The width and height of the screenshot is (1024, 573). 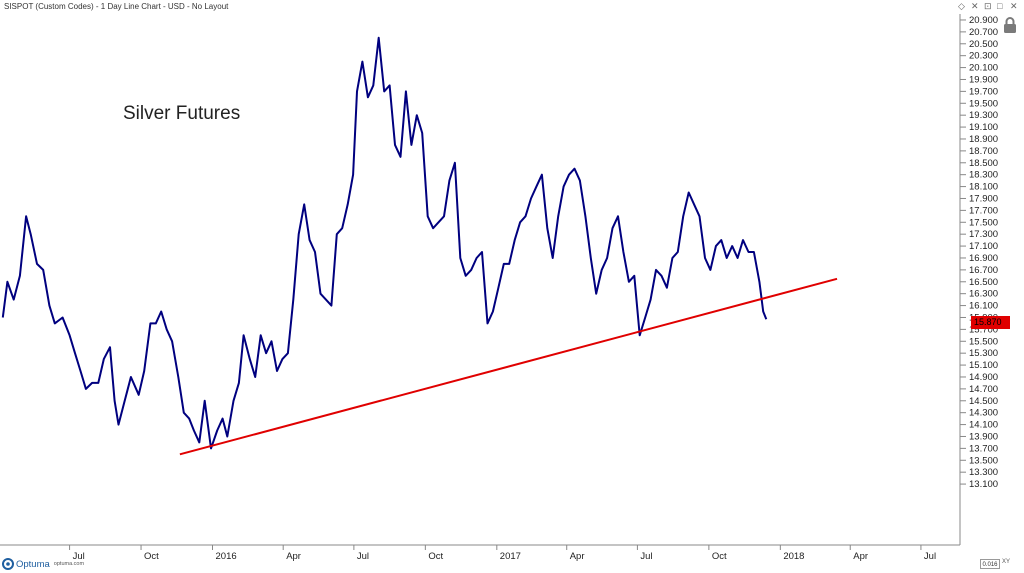 I want to click on y-tick-label: 14.500, so click(x=983, y=401).